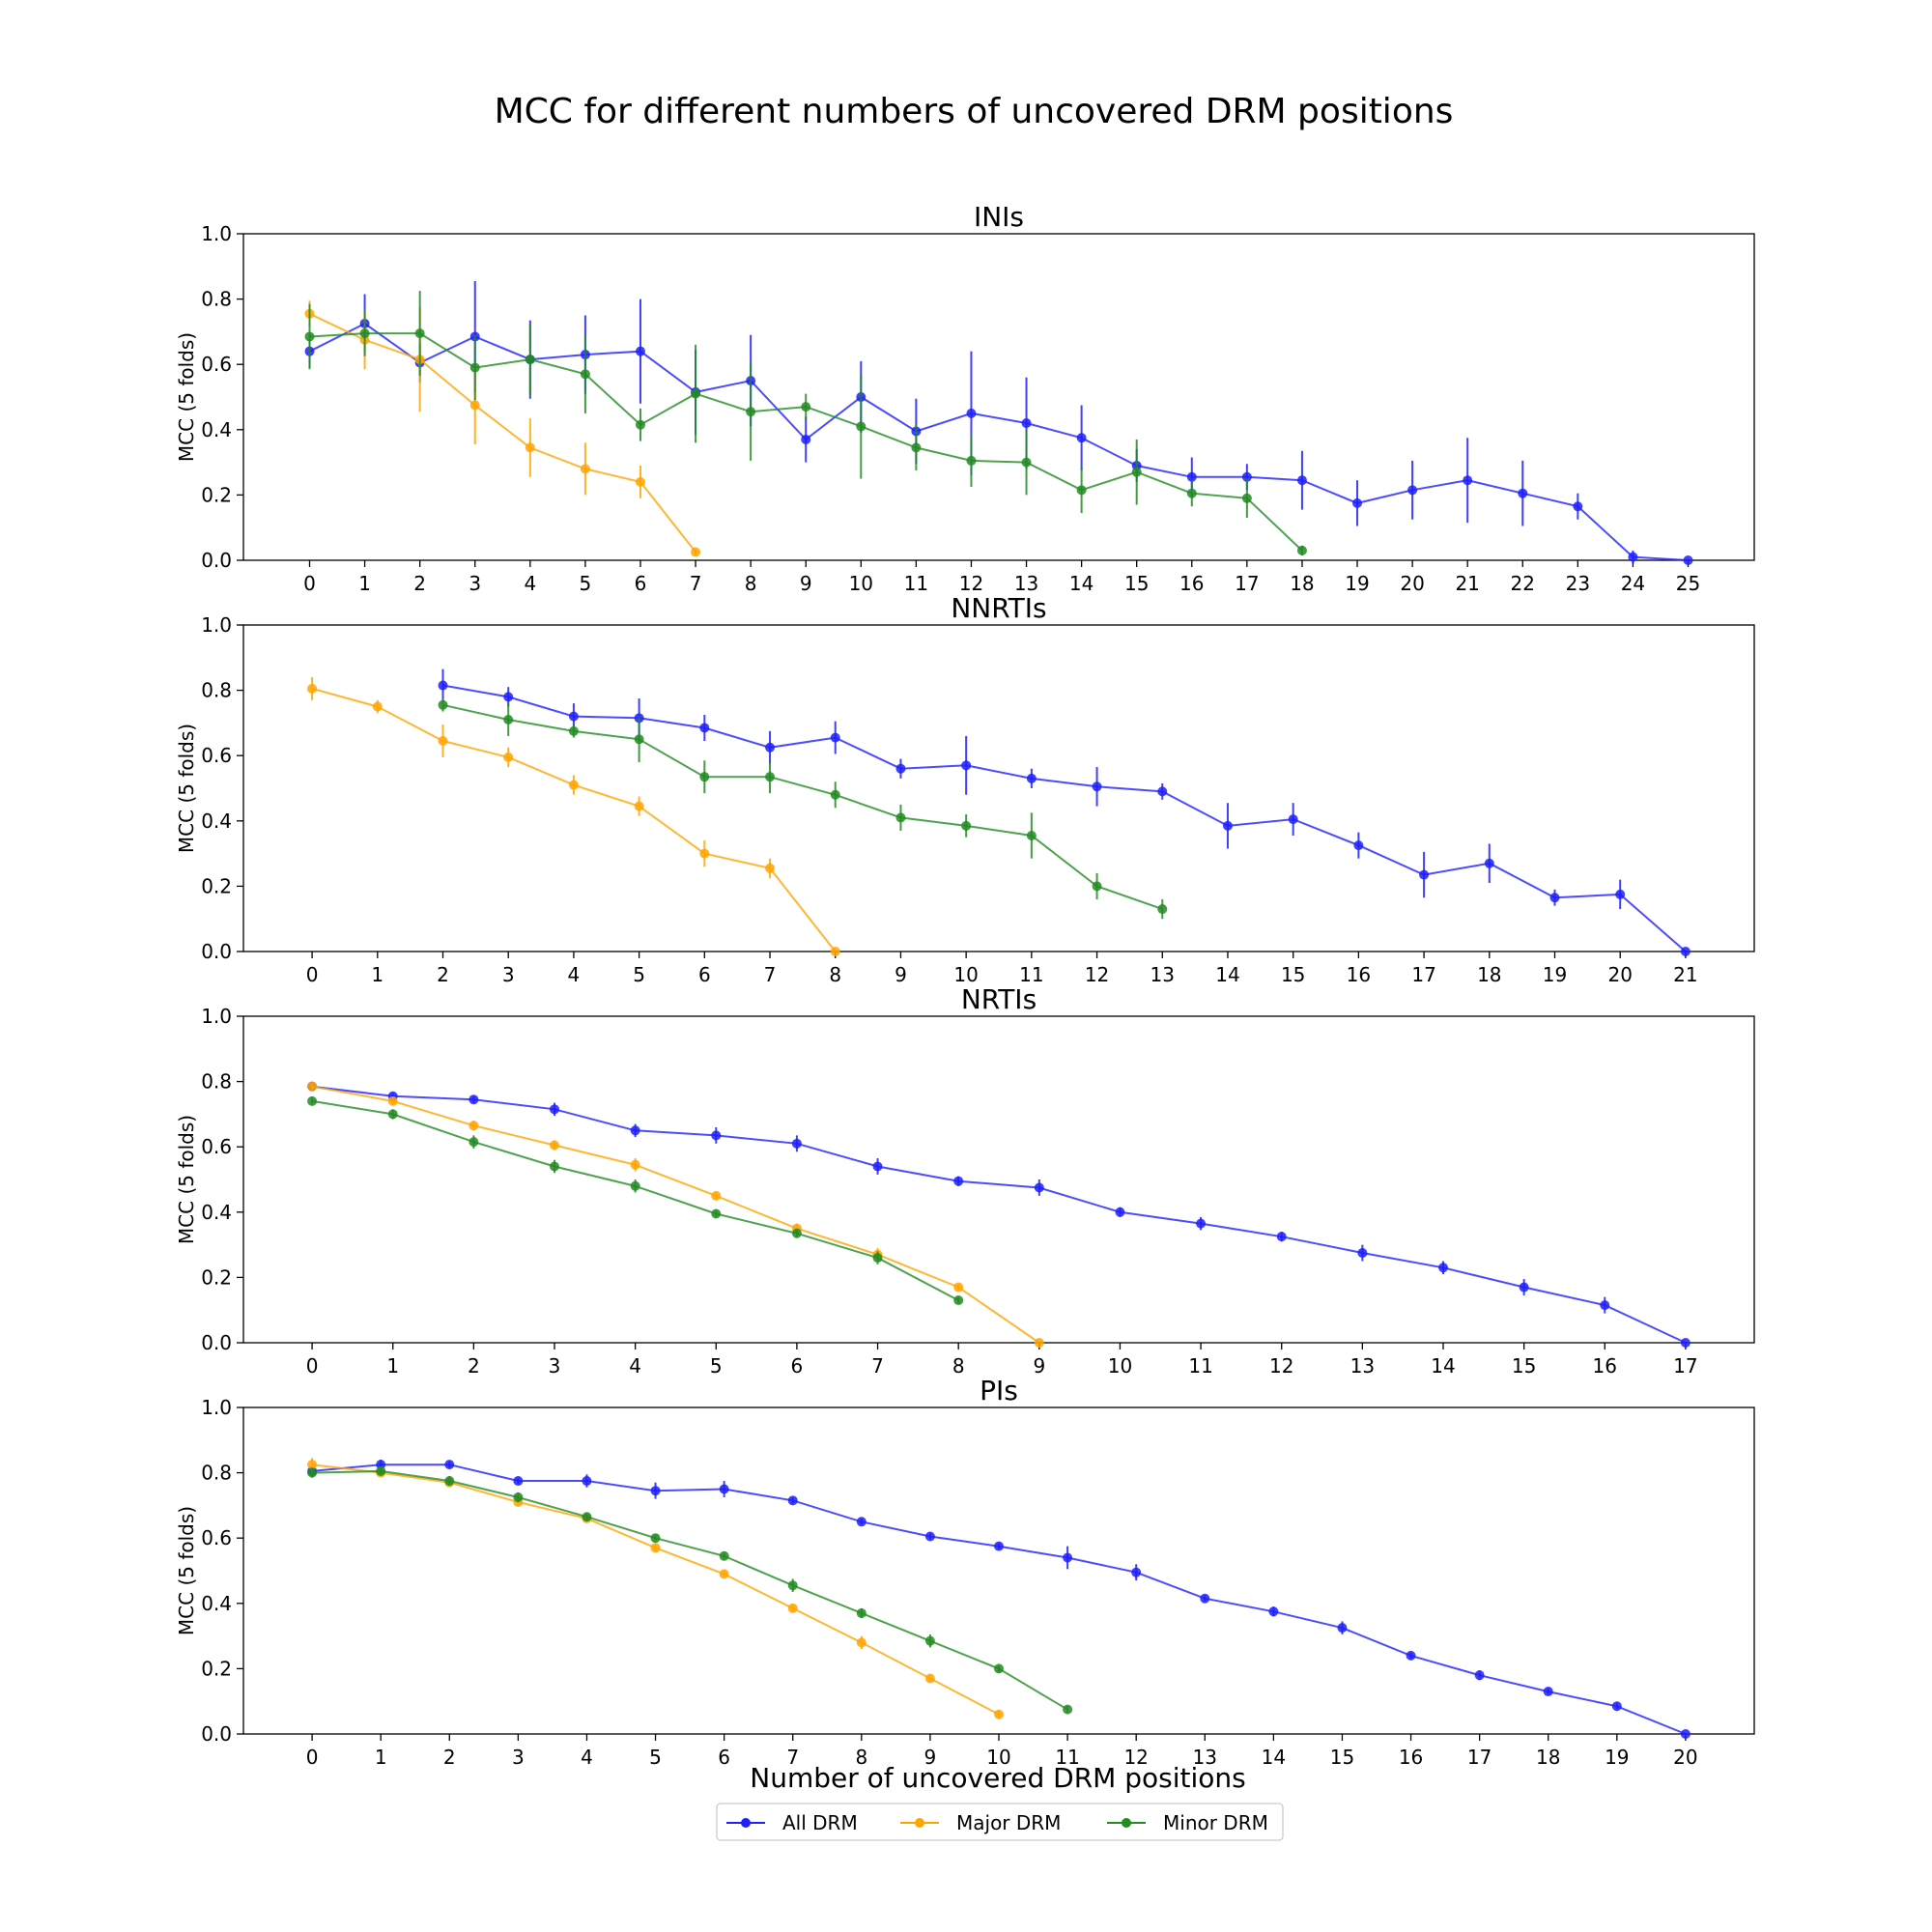  I want to click on y-tick-label: 0.2, so click(216, 494).